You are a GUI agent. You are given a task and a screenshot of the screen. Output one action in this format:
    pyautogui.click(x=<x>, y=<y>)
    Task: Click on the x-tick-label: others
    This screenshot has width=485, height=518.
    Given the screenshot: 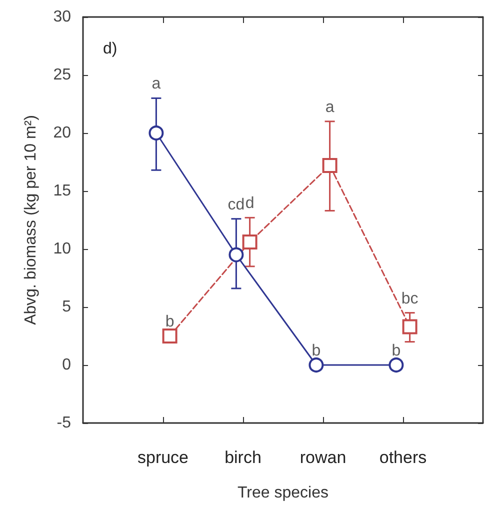 What is the action you would take?
    pyautogui.click(x=403, y=457)
    